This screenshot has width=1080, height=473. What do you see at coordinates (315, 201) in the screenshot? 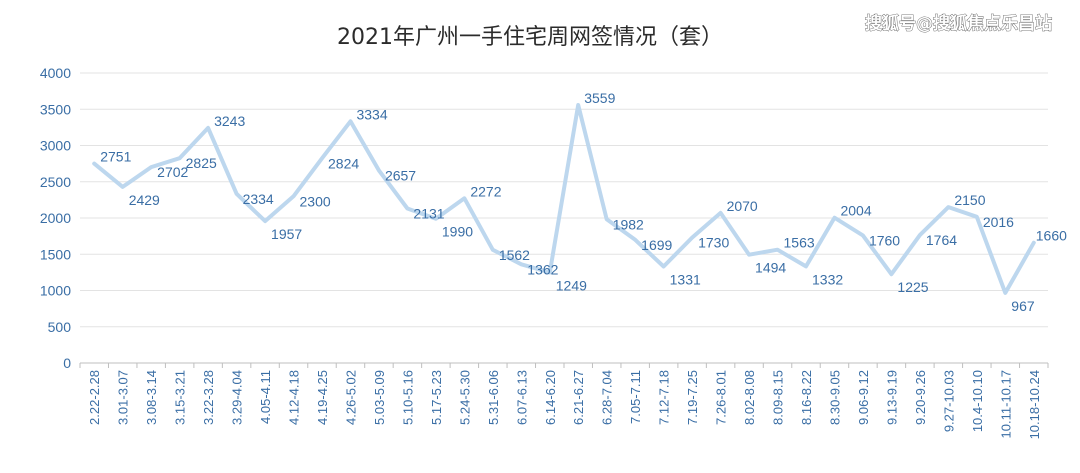
I see `data-label: 2300` at bounding box center [315, 201].